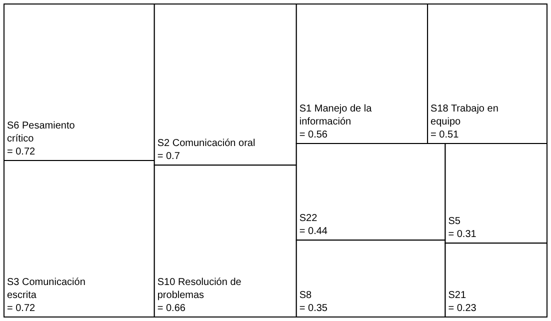  What do you see at coordinates (206, 144) in the screenshot?
I see `category-label: S2 Comunicación oral` at bounding box center [206, 144].